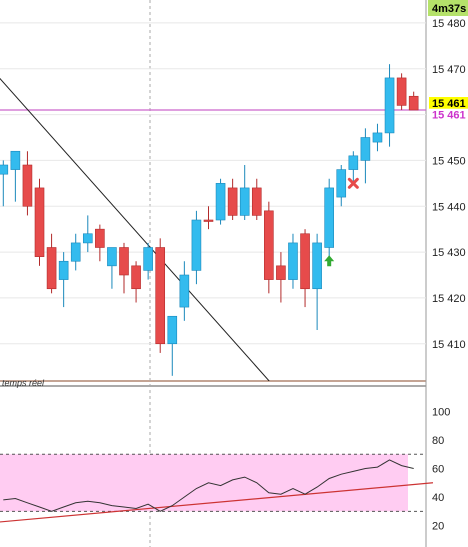  I want to click on oscillator-line, so click(208, 485).